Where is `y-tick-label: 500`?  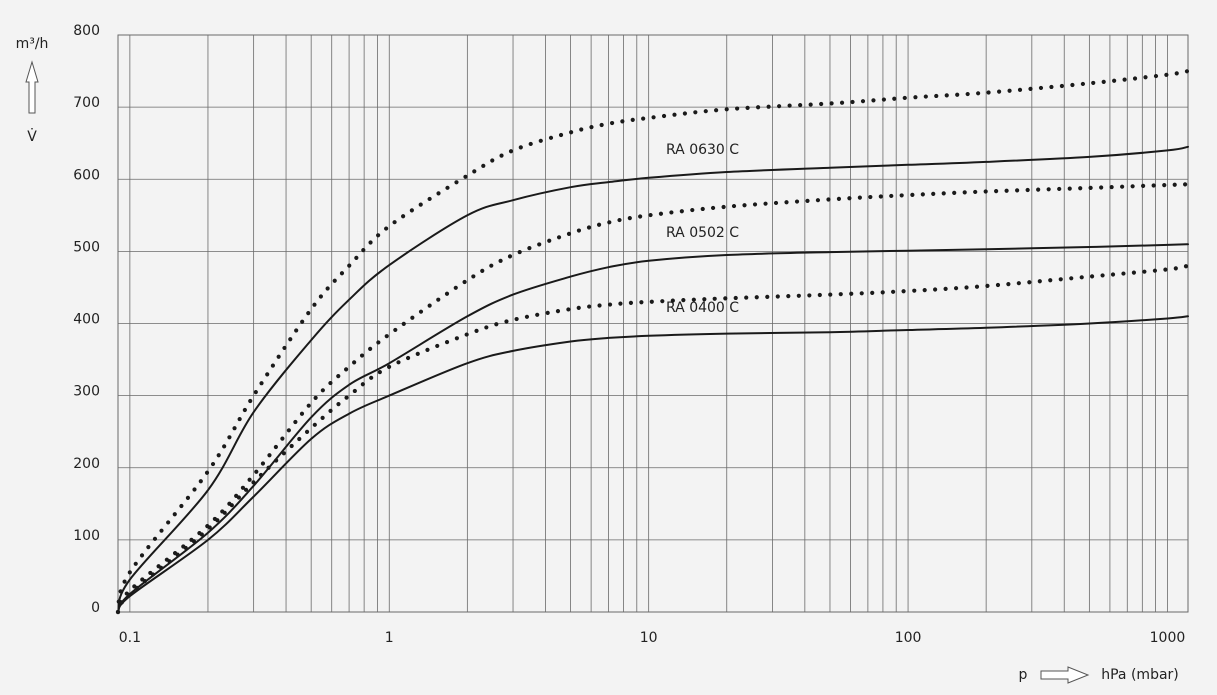 y-tick-label: 500 is located at coordinates (86, 247).